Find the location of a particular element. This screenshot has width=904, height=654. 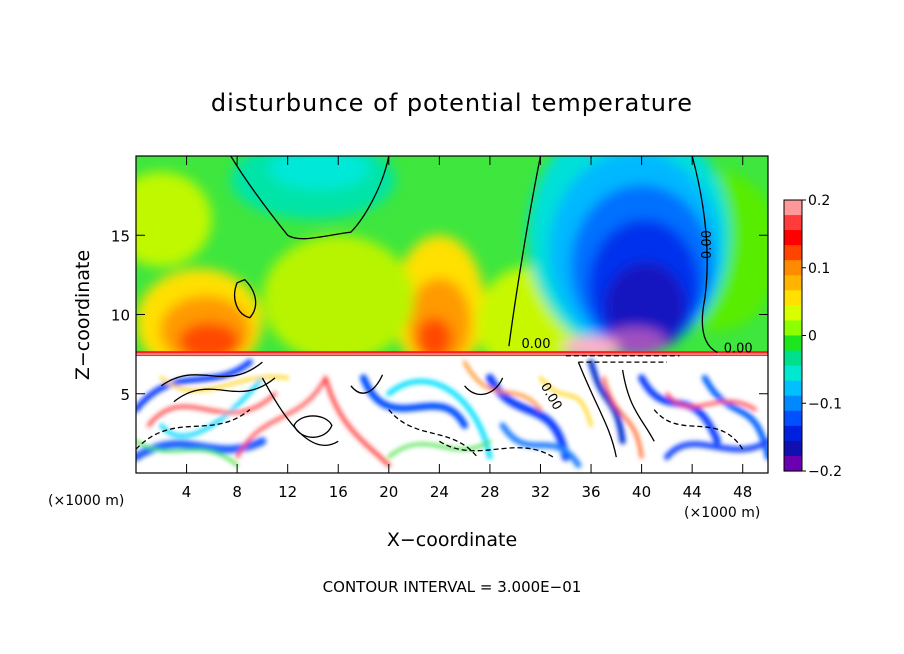

colorbar-ticks: 0.2 0.1 0 −0.1 −0.2 is located at coordinates (822, 336).